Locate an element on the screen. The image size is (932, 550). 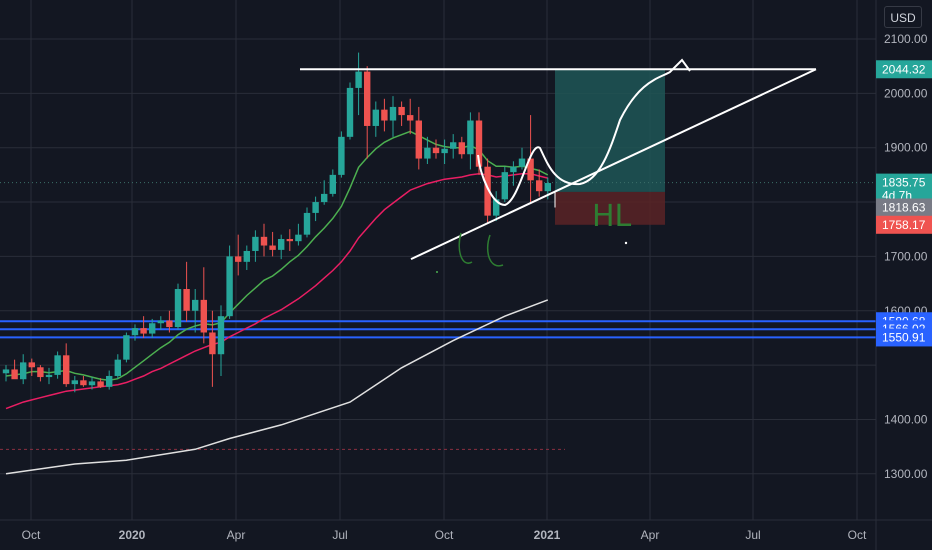
y-tick-label: 2000.00 is located at coordinates (906, 93).